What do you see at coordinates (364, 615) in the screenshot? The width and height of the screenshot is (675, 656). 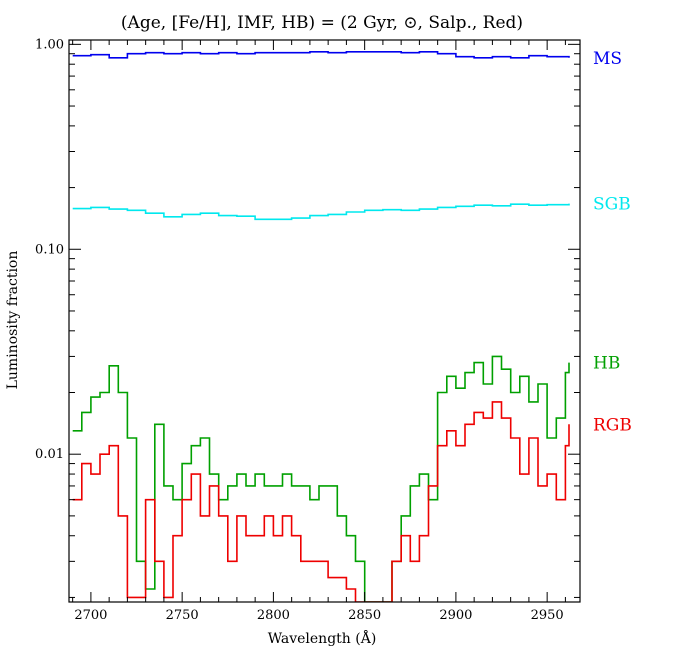 I see `x-tick-label: 2850` at bounding box center [364, 615].